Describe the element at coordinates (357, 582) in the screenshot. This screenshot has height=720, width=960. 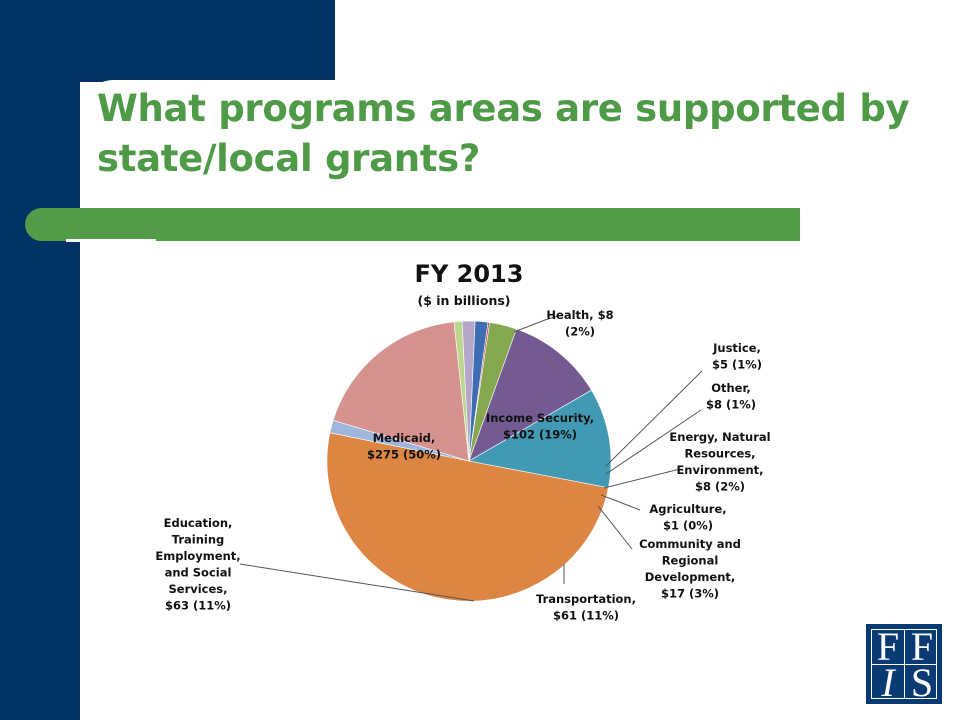
I see `leader-line-education-training-employment-and-social-services` at that location.